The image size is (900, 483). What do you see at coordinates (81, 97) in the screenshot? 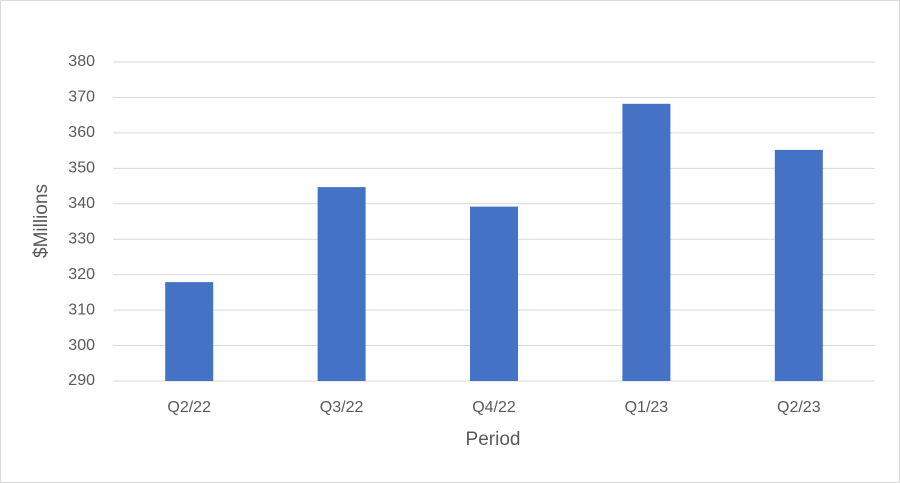
I see `y-tick-label: 370` at bounding box center [81, 97].